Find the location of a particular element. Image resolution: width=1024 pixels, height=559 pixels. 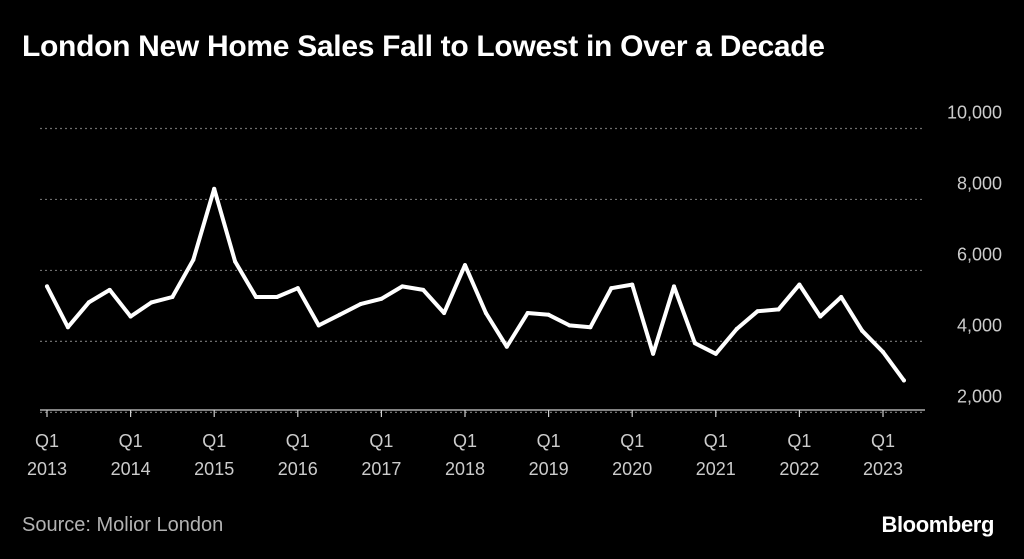

y-tick-label: 6,000 is located at coordinates (979, 254).